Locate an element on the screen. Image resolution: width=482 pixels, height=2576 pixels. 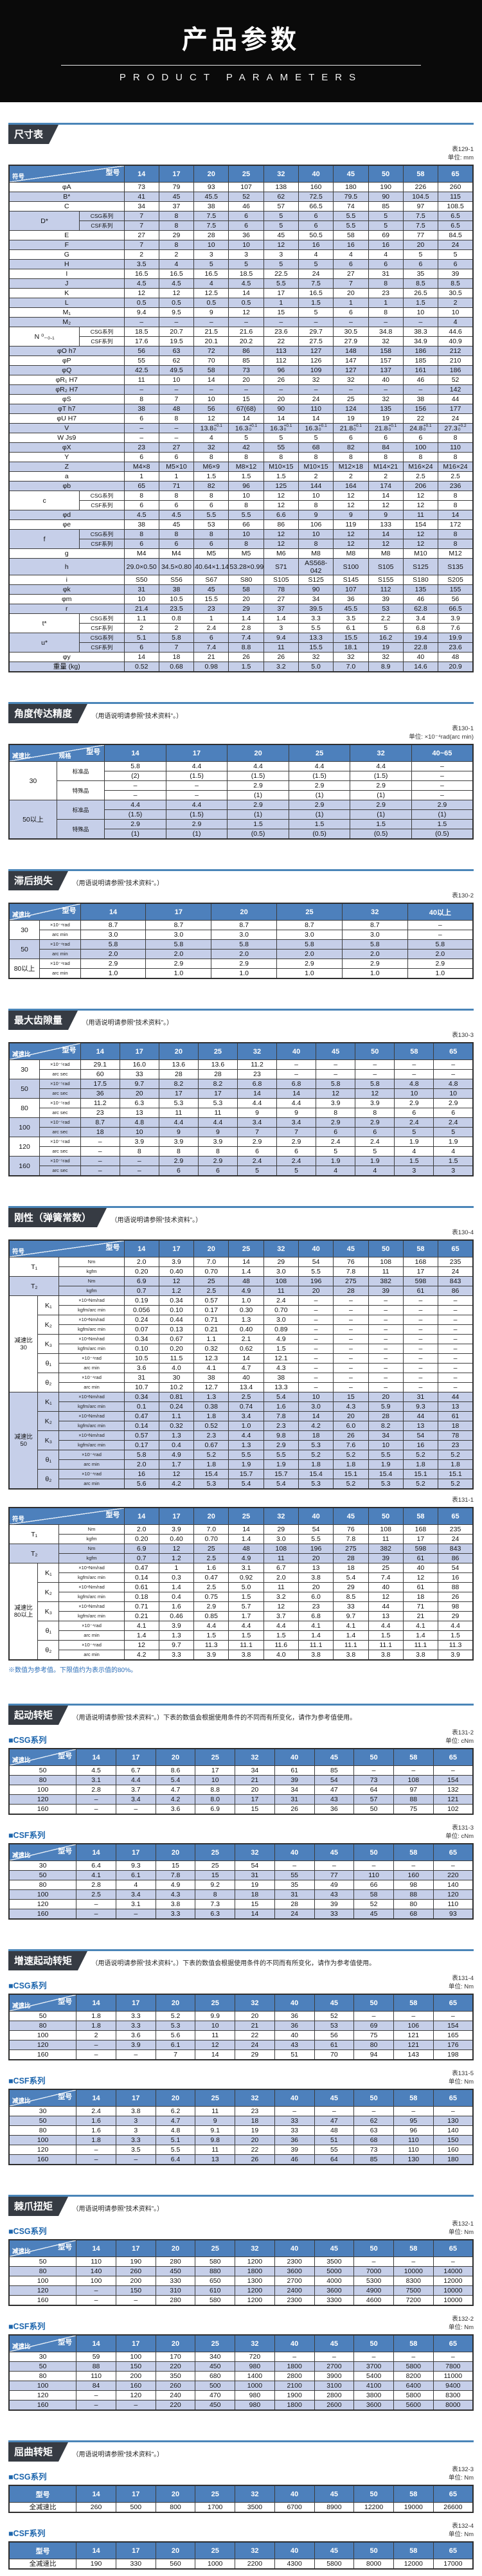
table-cell: 90 is located at coordinates (316, 589).